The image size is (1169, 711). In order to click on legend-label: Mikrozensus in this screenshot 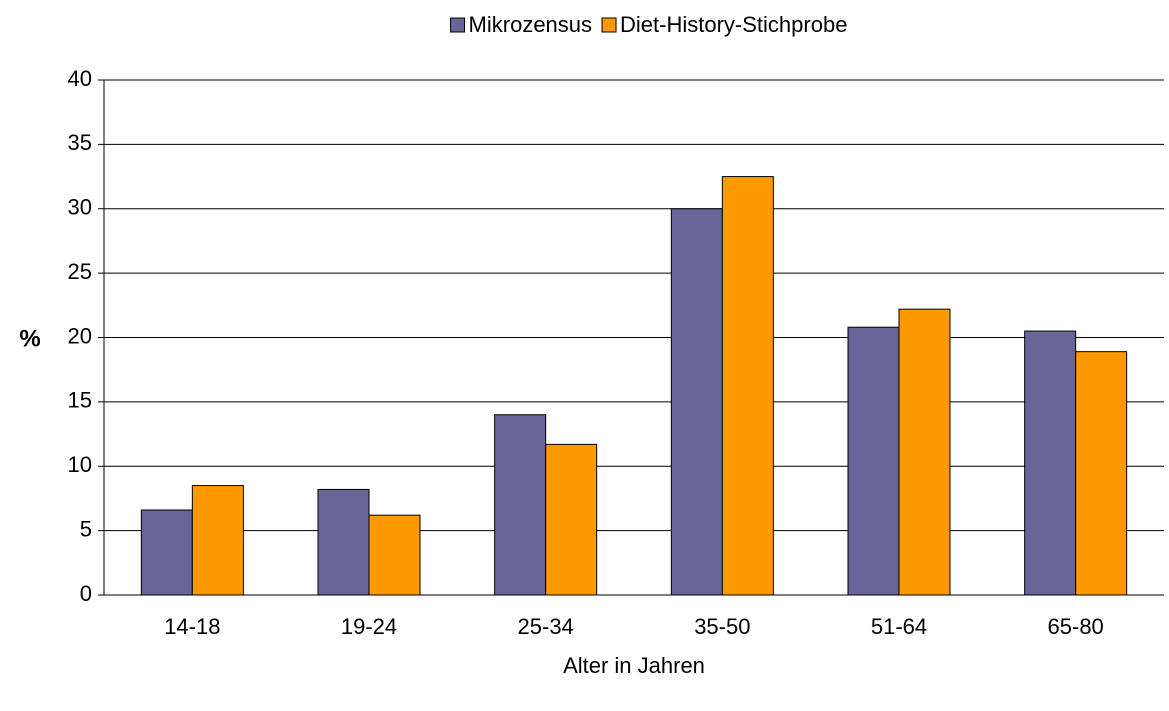, I will do `click(530, 24)`.